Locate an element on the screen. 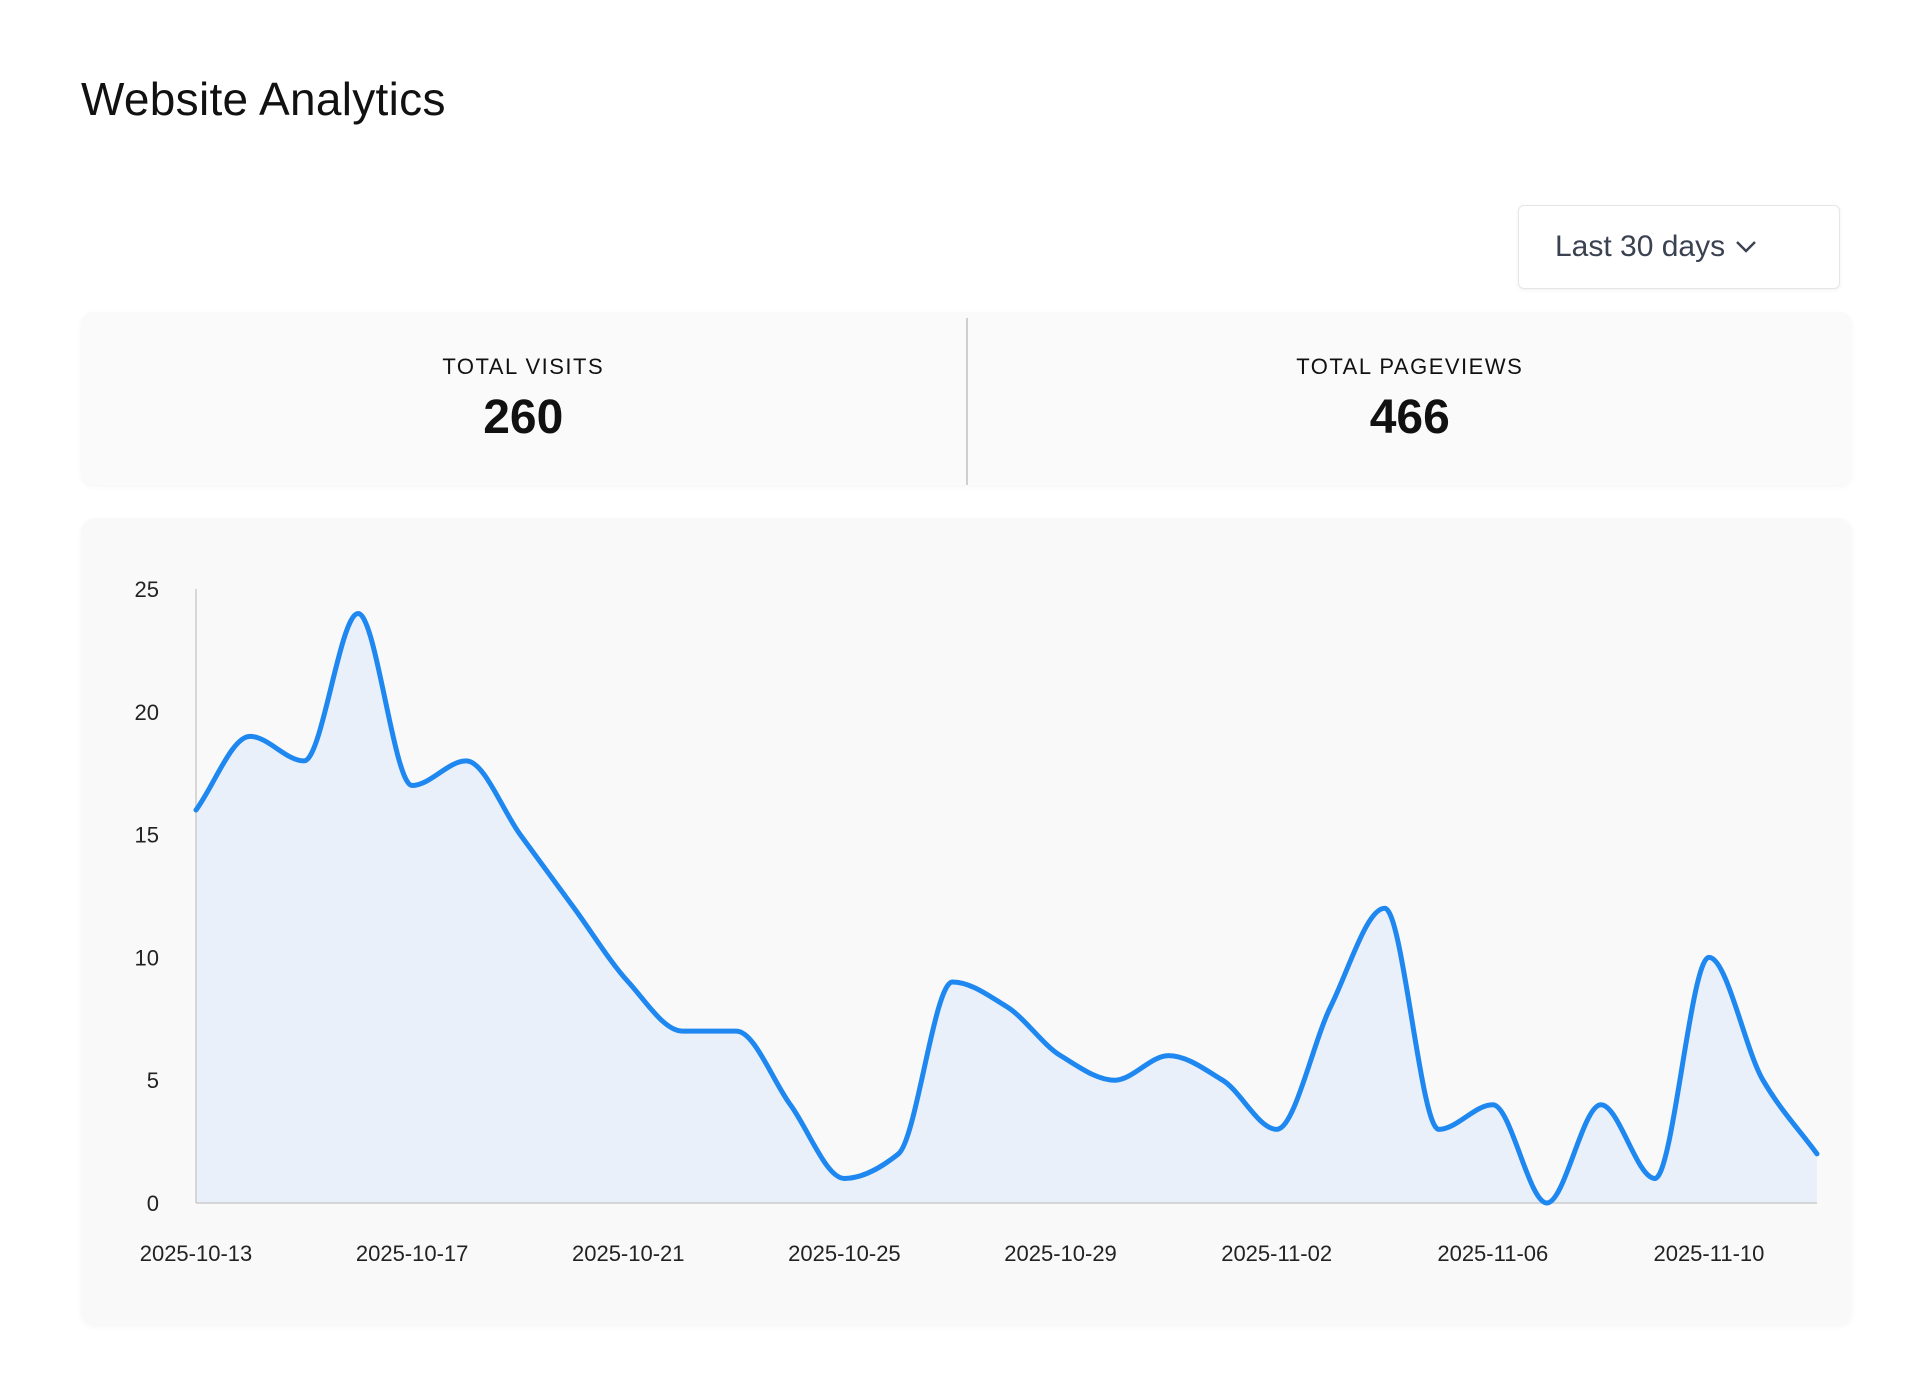 The width and height of the screenshot is (1924, 1395). x-tick-label: 2025-10-13 is located at coordinates (196, 1253).